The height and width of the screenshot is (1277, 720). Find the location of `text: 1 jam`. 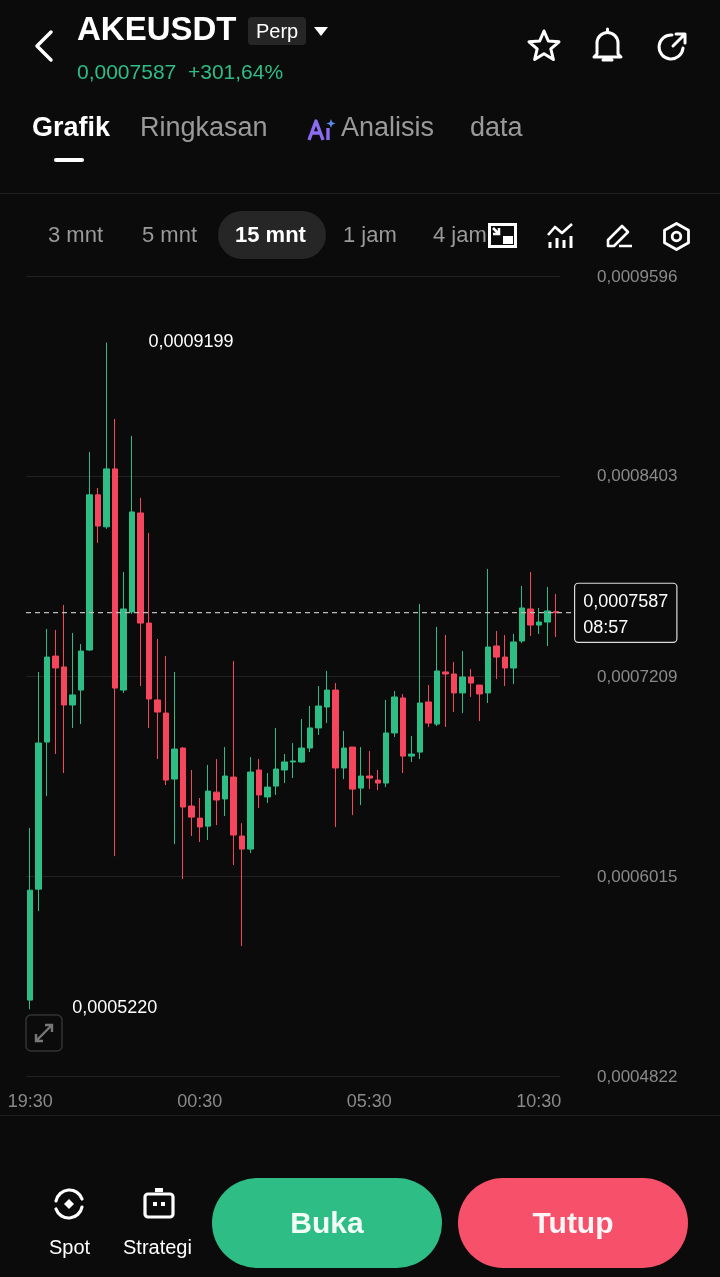

text: 1 jam is located at coordinates (370, 235).